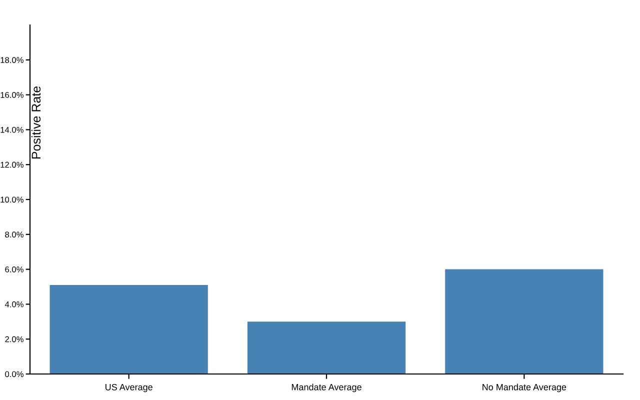 This screenshot has height=400, width=640. Describe the element at coordinates (14, 235) in the screenshot. I see `y-tick-label: 8.0%` at that location.